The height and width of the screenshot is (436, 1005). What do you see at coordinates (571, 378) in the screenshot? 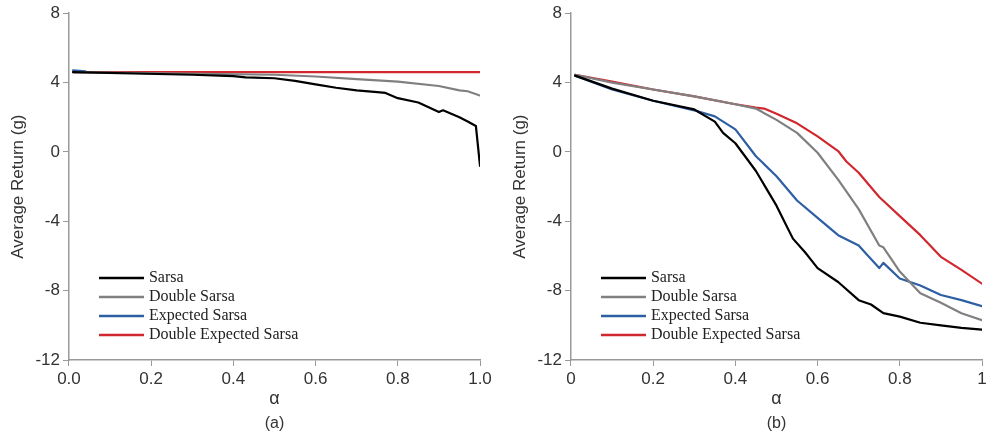
I see `x-tick-label: 0` at bounding box center [571, 378].